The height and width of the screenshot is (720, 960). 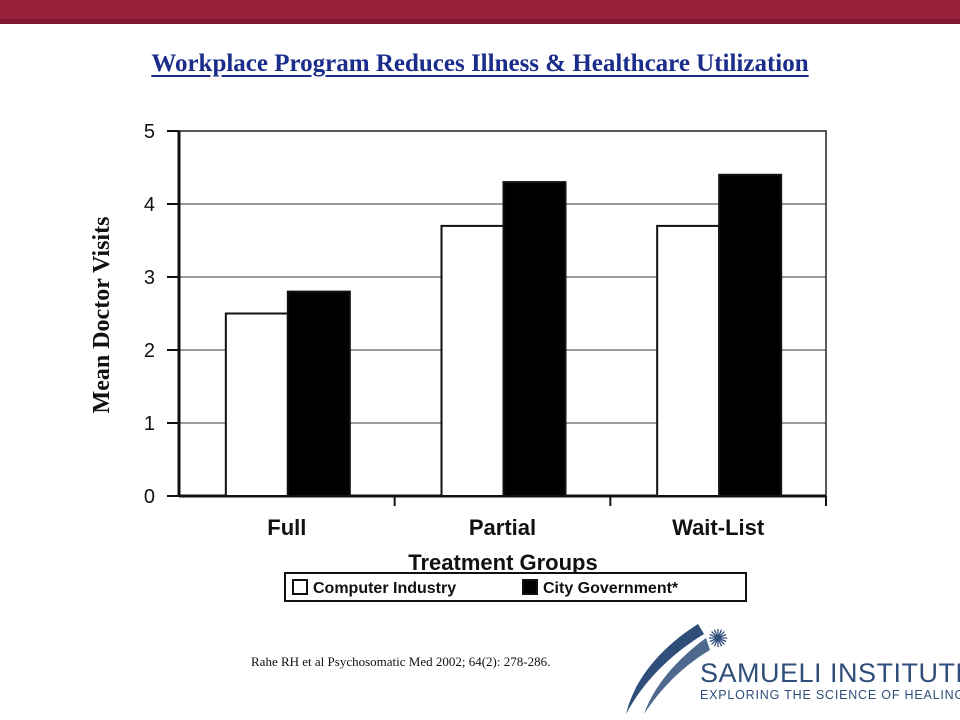 I want to click on starburst-icon, so click(x=718, y=638).